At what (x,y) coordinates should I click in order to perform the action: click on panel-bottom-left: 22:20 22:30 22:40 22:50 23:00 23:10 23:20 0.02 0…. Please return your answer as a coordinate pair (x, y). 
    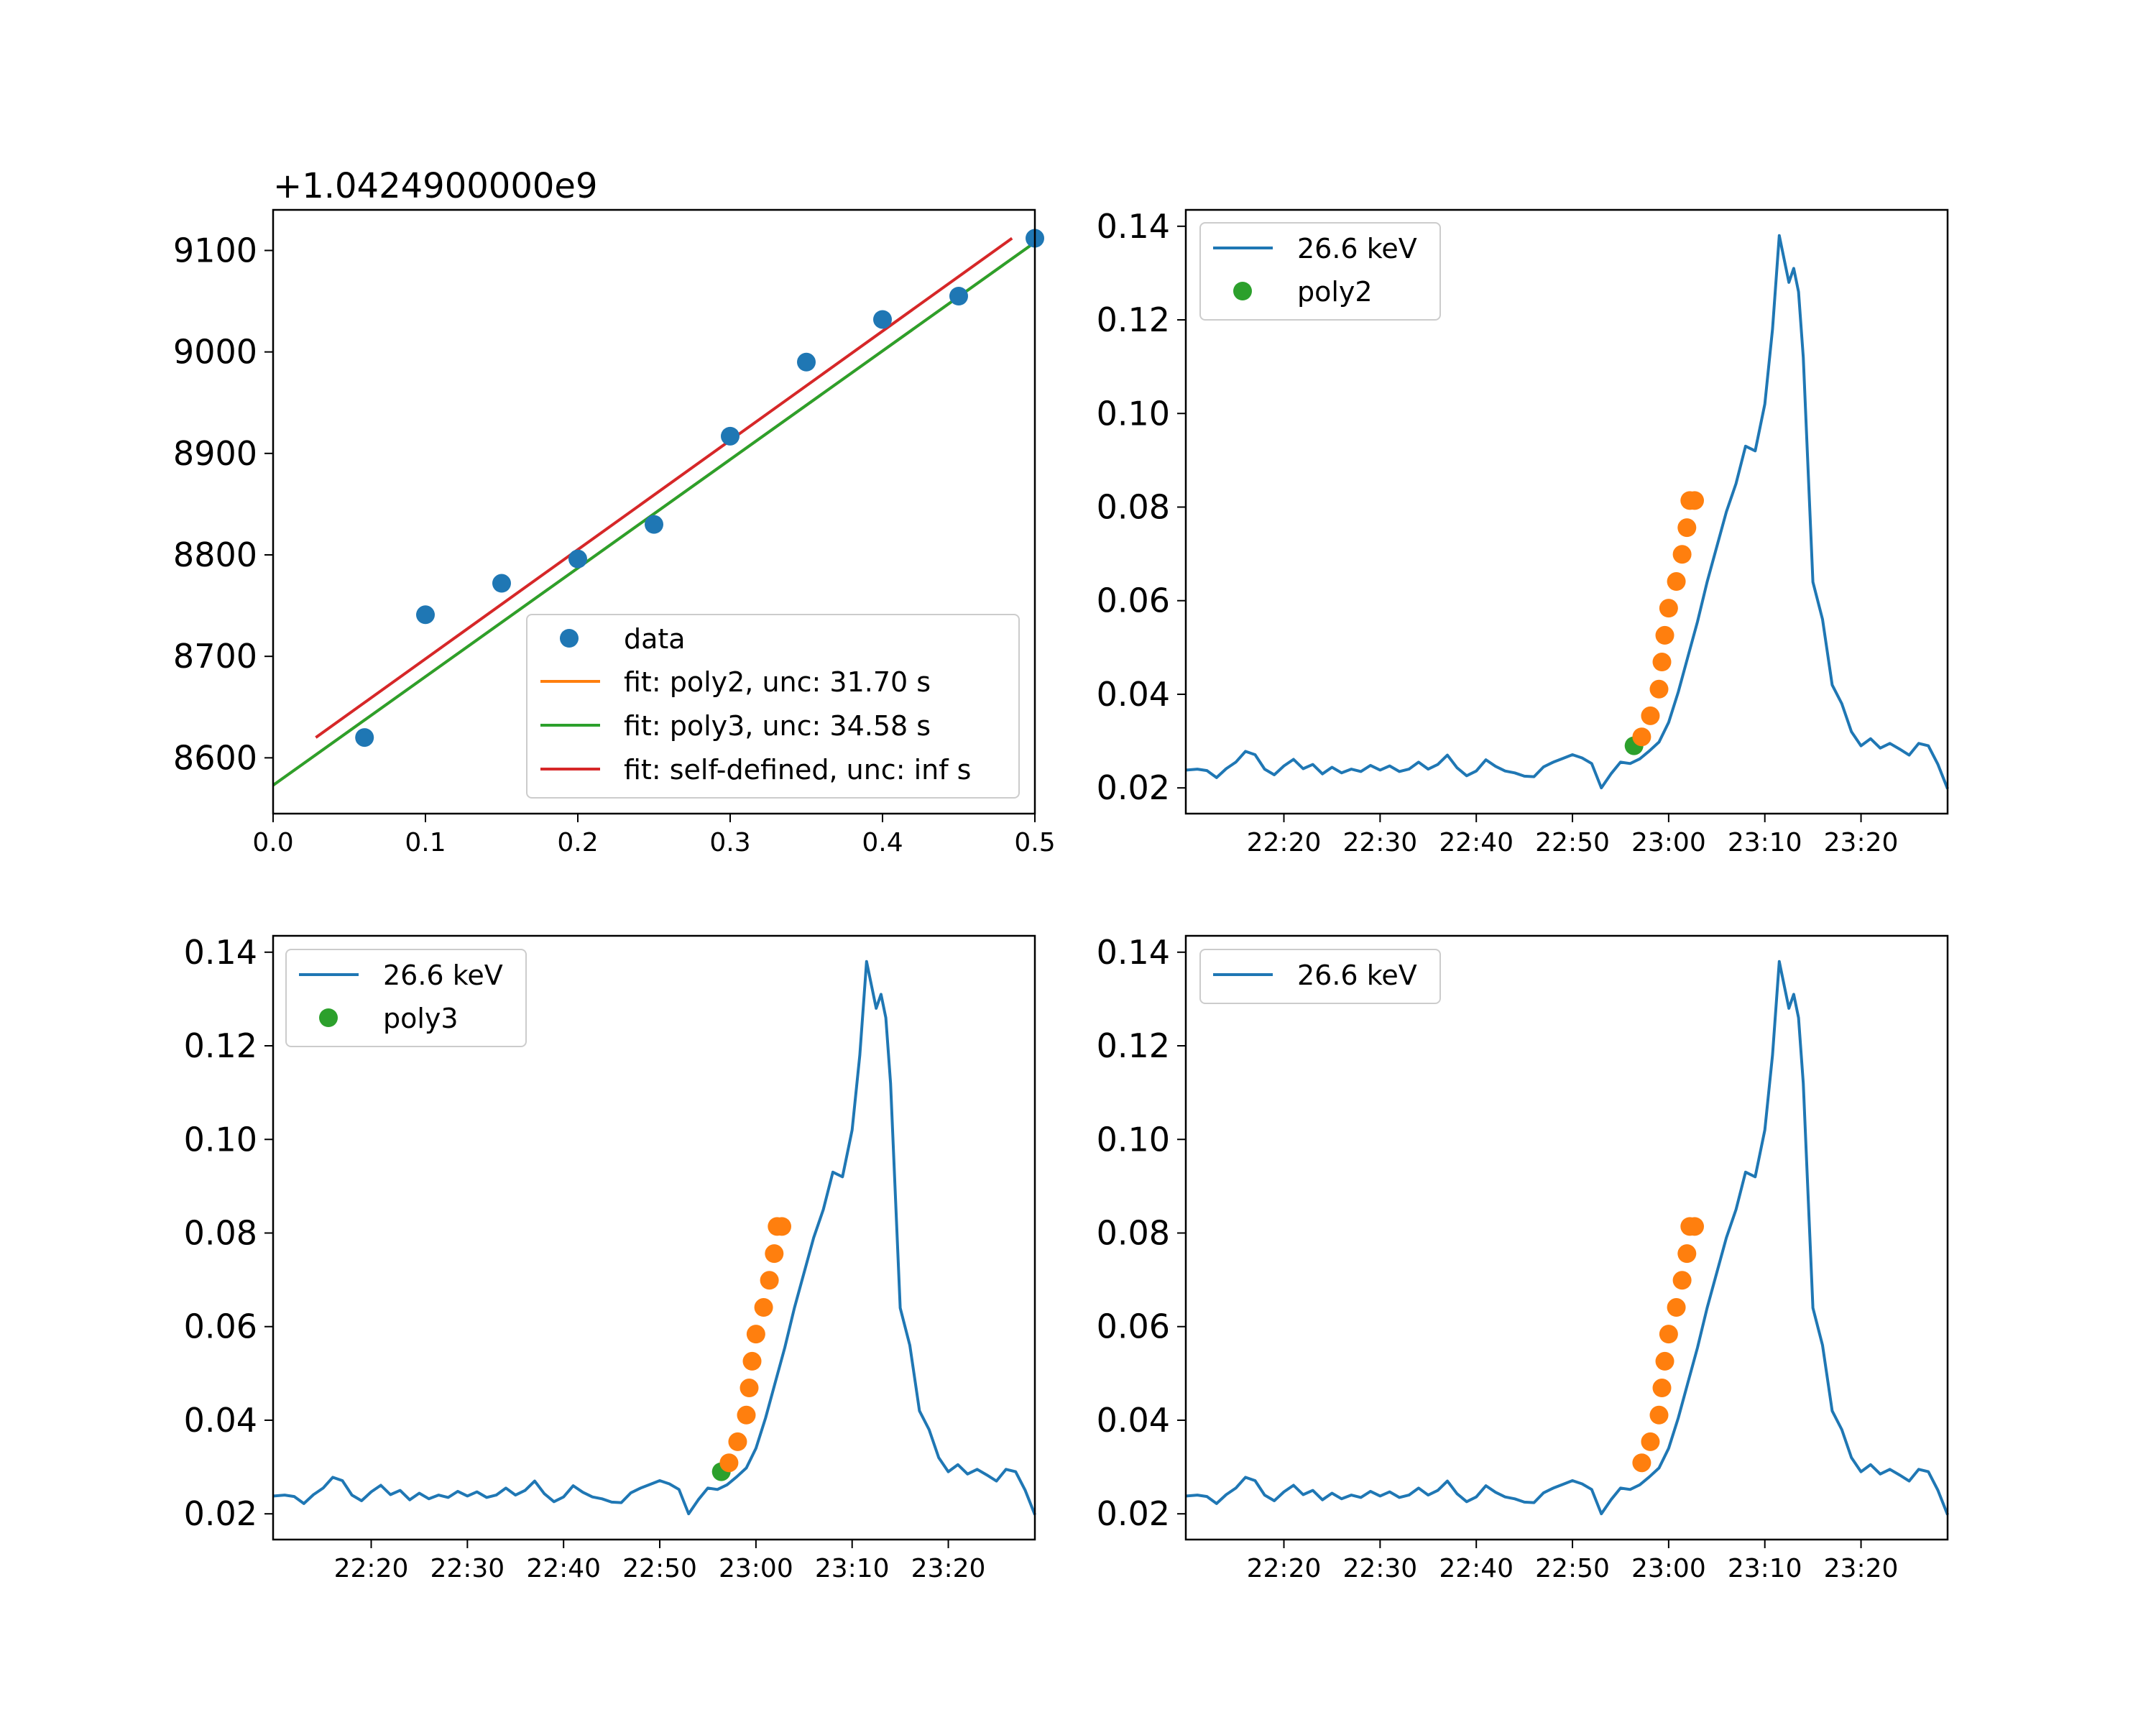
    Looking at the image, I should click on (610, 1258).